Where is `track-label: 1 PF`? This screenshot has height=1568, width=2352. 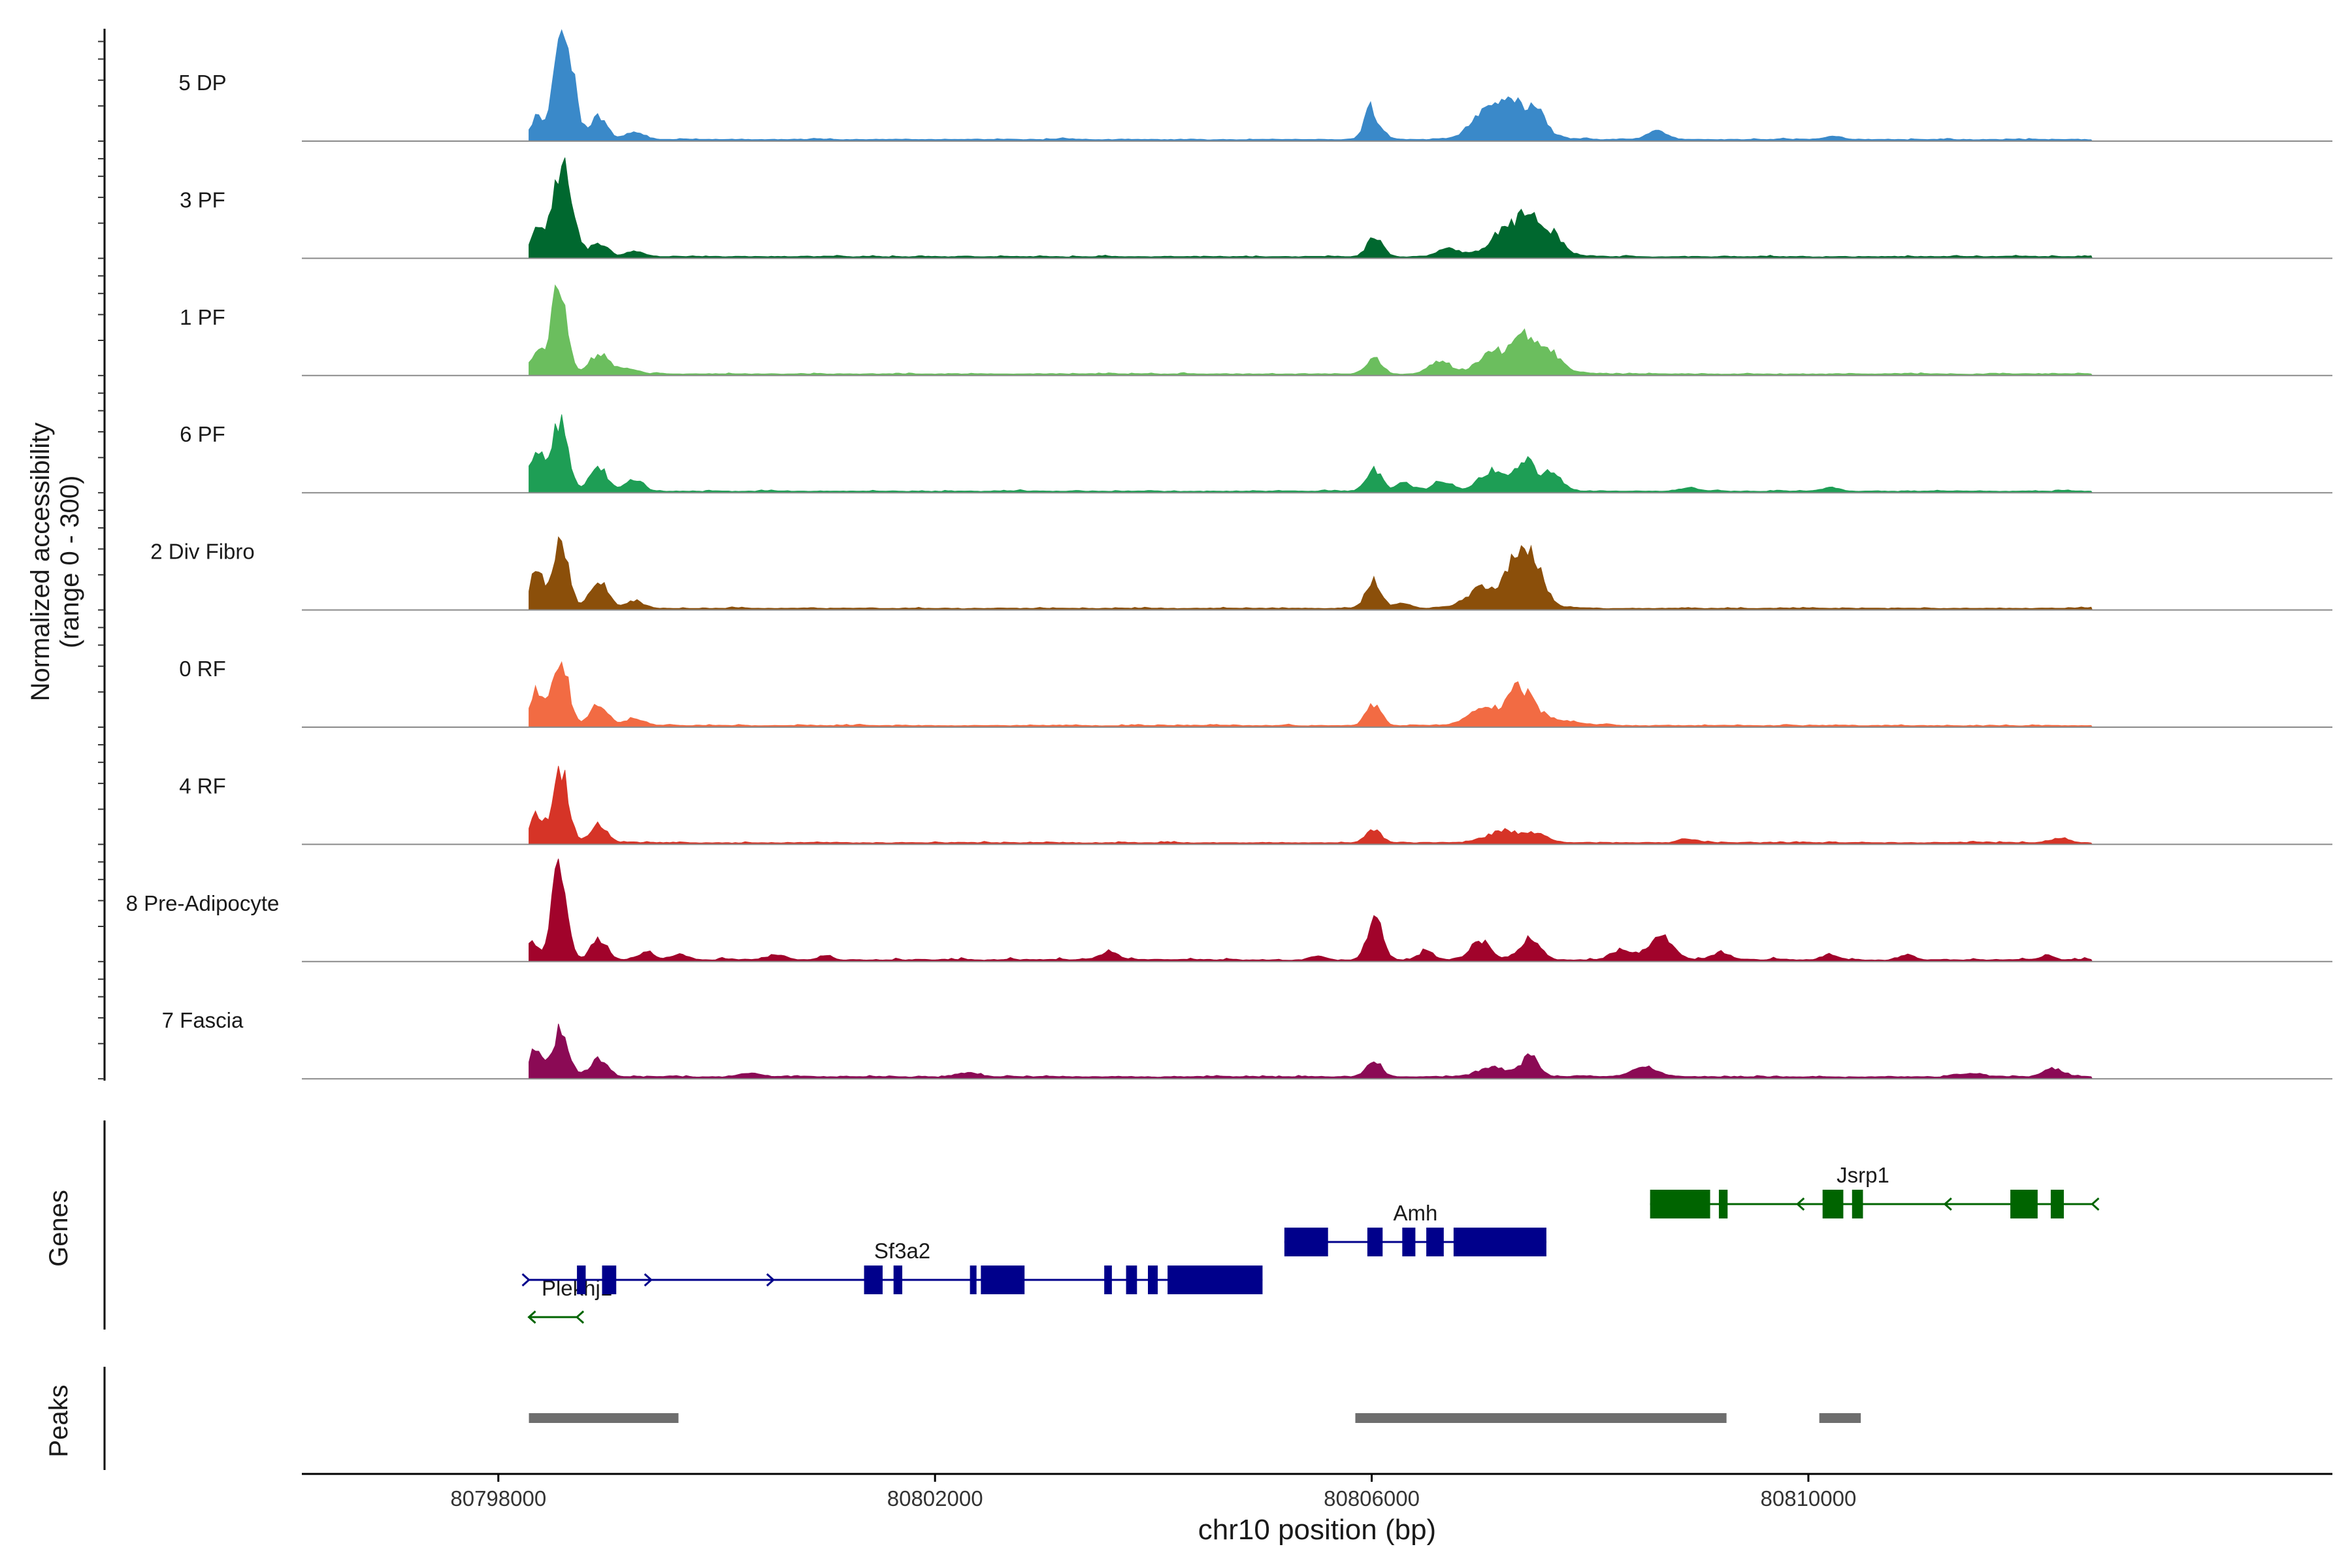 track-label: 1 PF is located at coordinates (202, 317).